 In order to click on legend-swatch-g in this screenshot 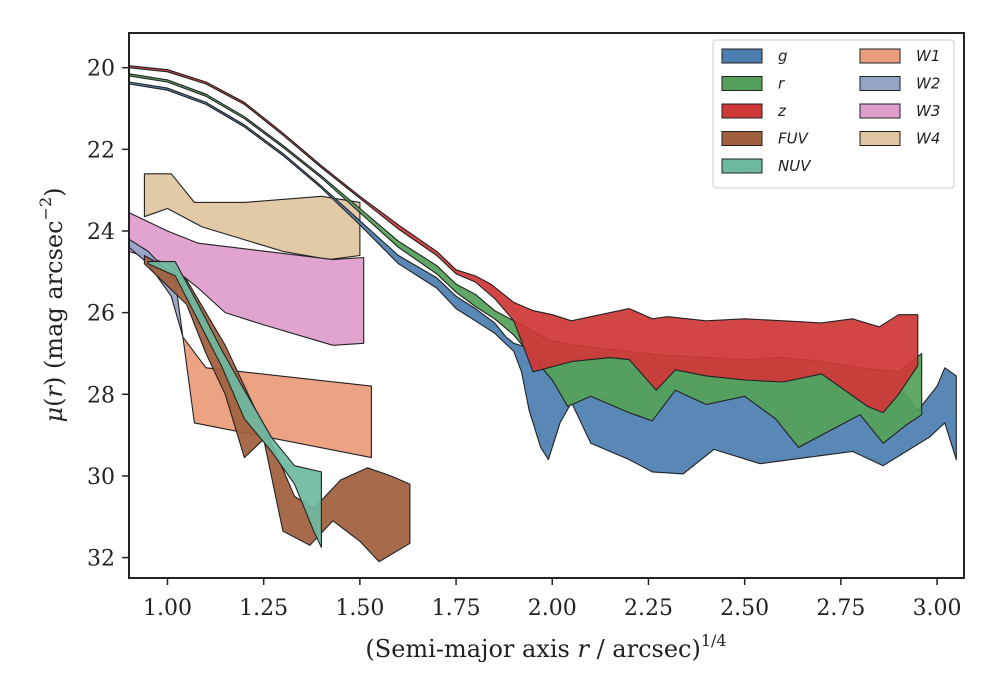, I will do `click(742, 56)`.